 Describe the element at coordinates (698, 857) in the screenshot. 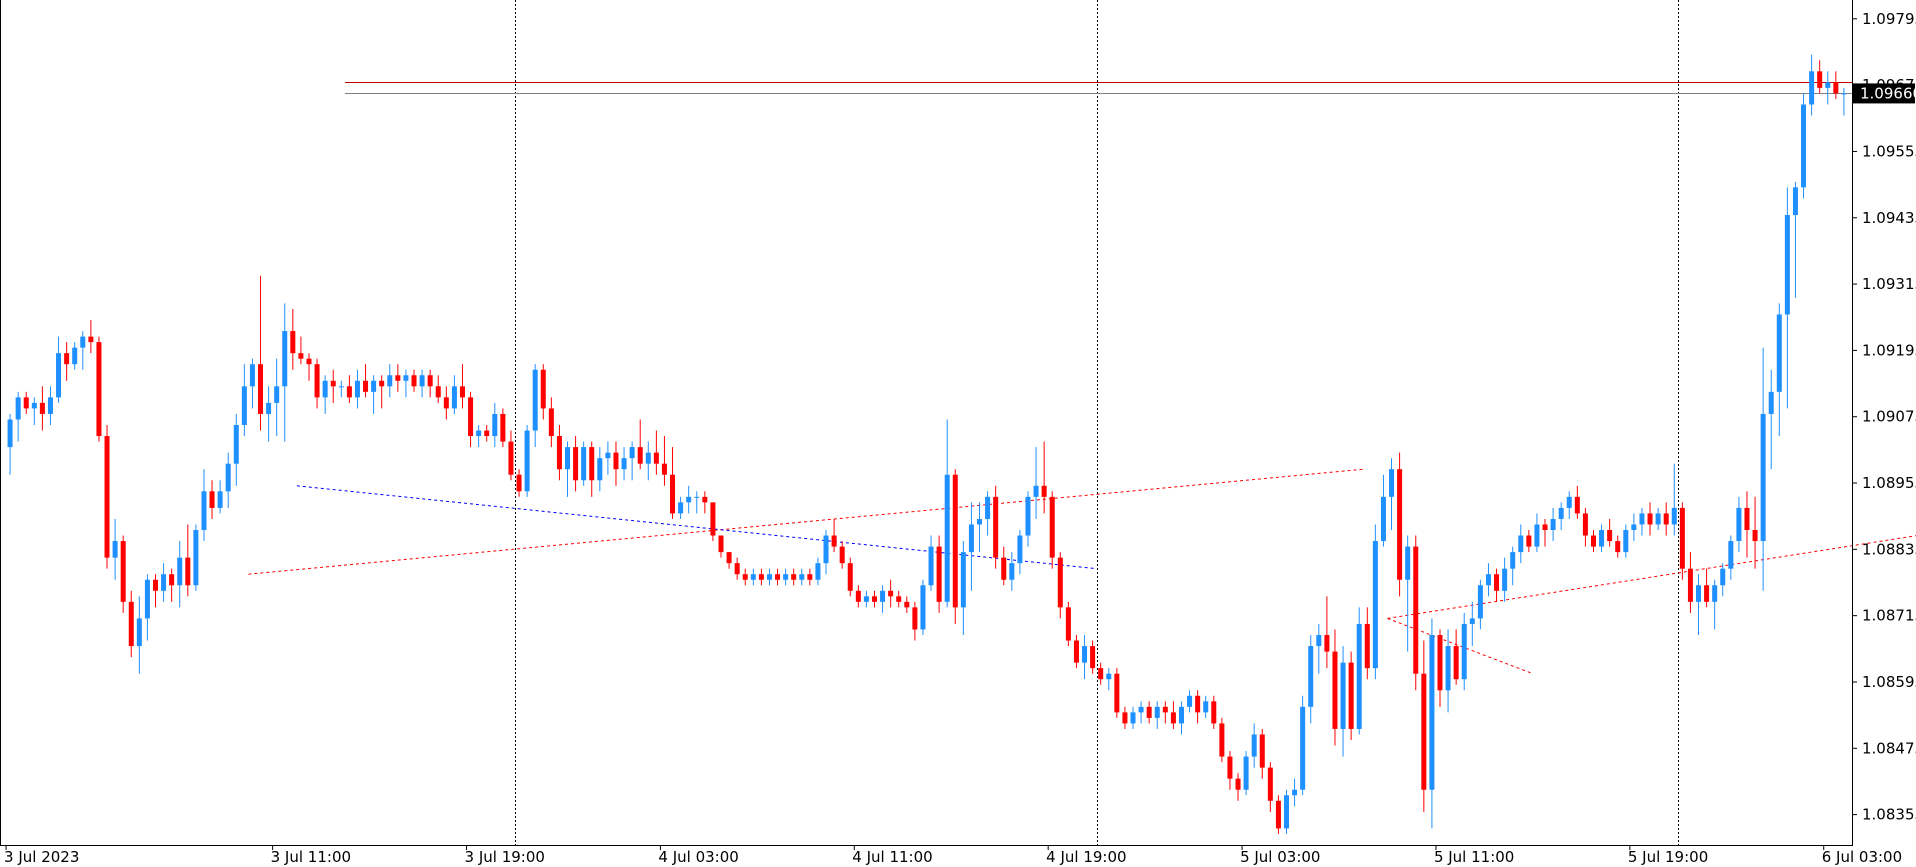

I see `x-tick-label: 4 Jul 03:00` at that location.